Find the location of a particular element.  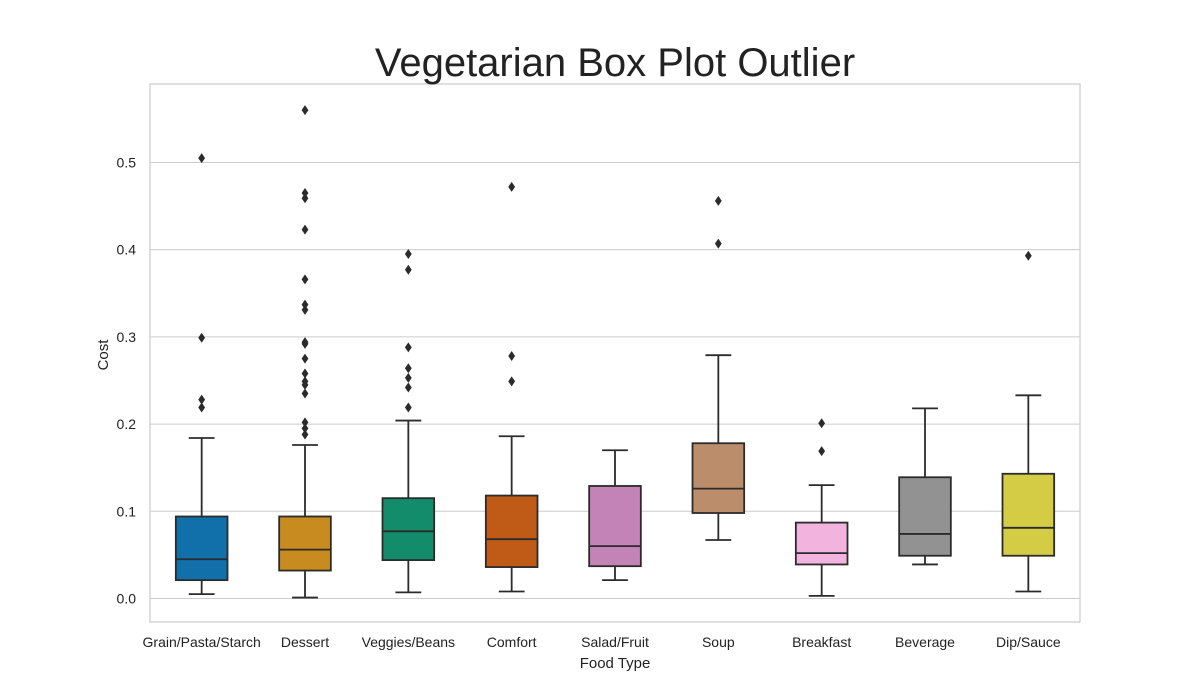

y-tick-label: 0.0 is located at coordinates (127, 598).